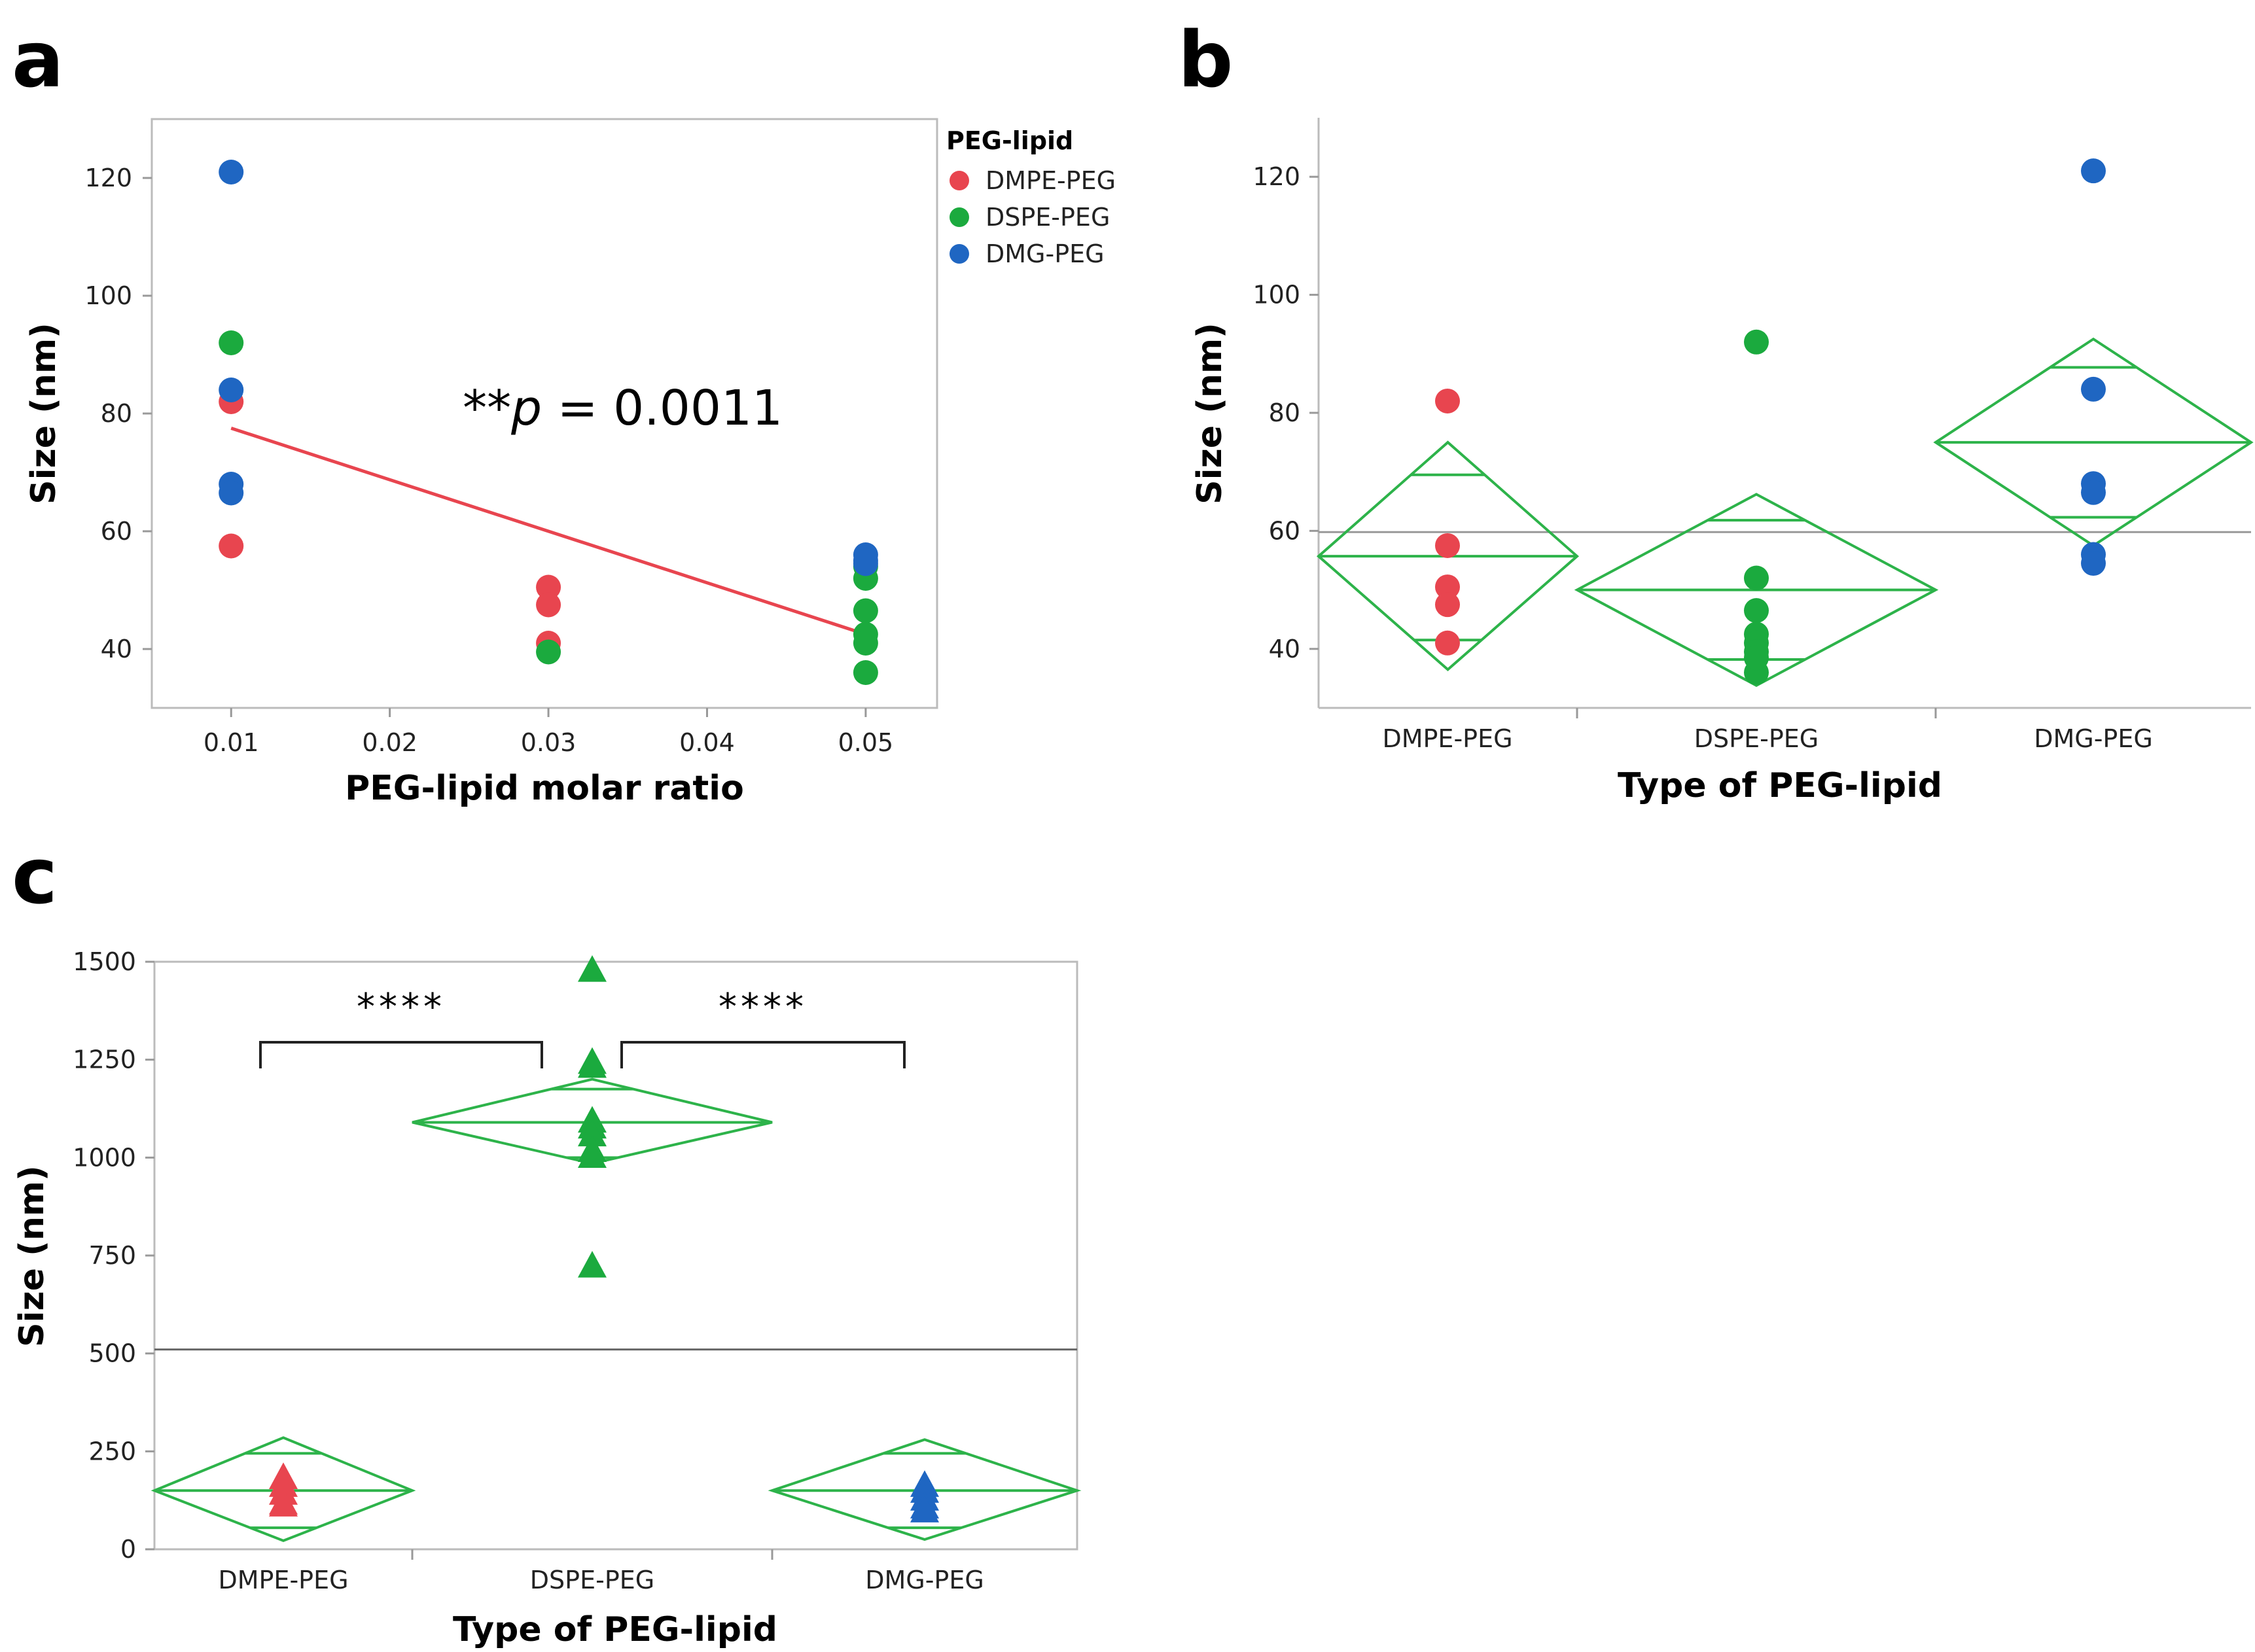 The image size is (2255, 1652). I want to click on y-tick-label-c: 750, so click(112, 1255).